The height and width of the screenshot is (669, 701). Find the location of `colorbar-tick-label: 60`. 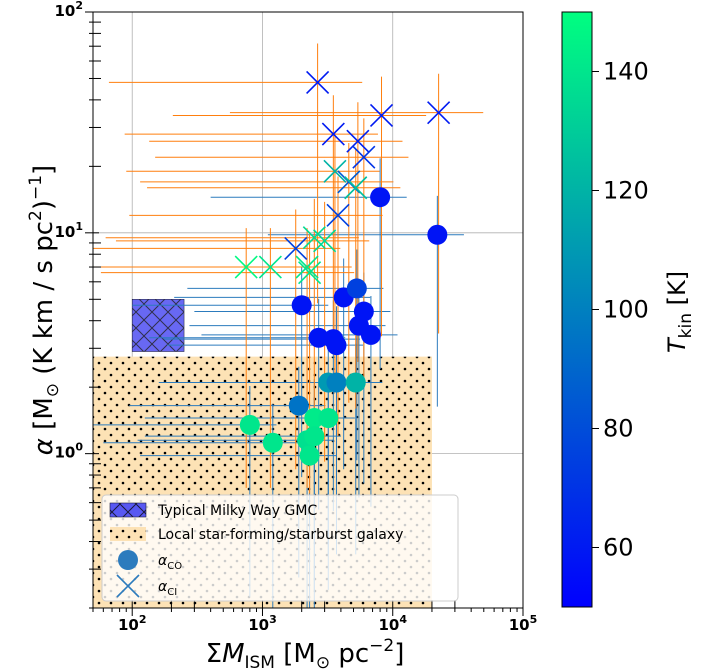

colorbar-tick-label: 60 is located at coordinates (618, 548).